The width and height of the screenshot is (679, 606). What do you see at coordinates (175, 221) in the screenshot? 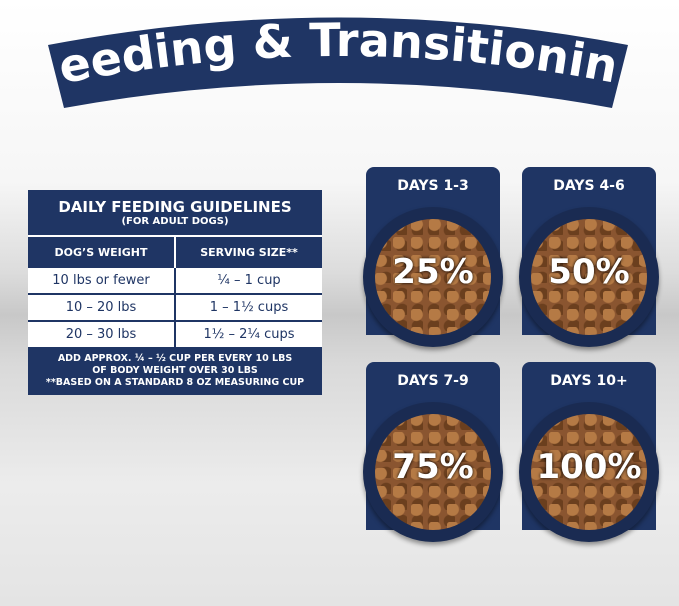
I see `table-subtitle: (FOR ADULT DOGS)` at bounding box center [175, 221].